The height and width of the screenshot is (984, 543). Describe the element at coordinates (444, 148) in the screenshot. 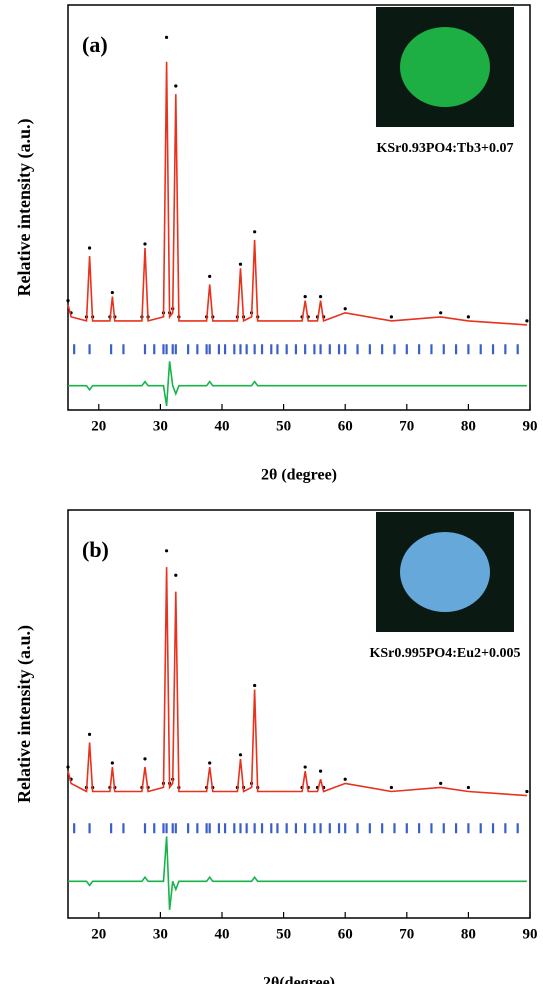

I see `inset-label: KSr0.93PO4:Tb3+0.07` at that location.